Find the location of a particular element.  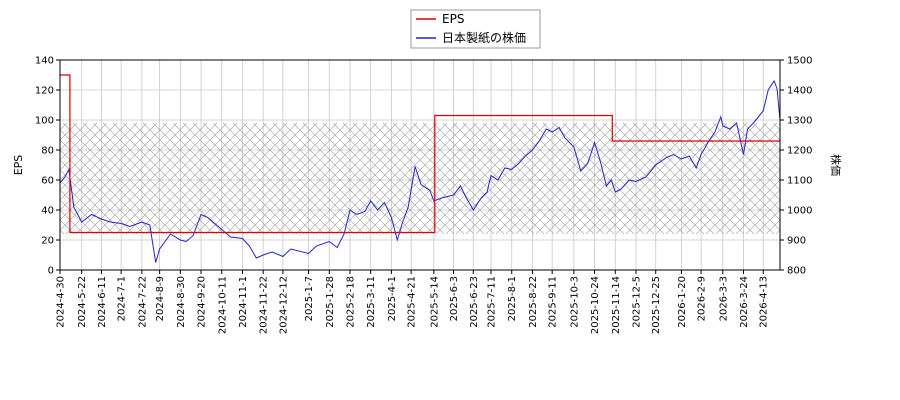

left-tick-label: 0 is located at coordinates (51, 271).